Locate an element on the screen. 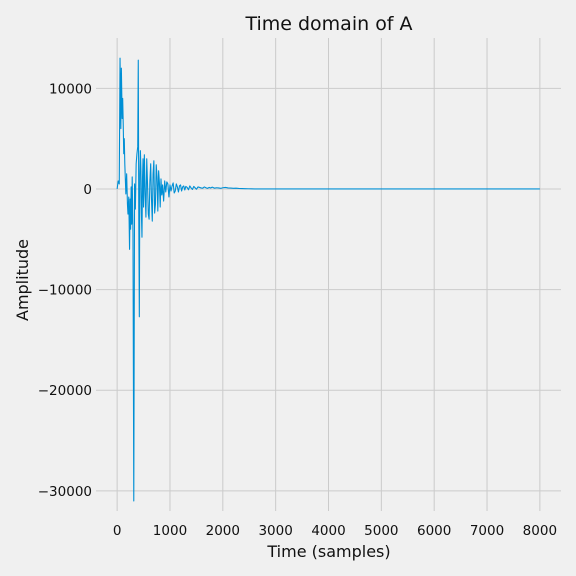 This screenshot has width=576, height=576. y-tick-labels: −30000 −20000 −10000 0 10000 is located at coordinates (65, 290).